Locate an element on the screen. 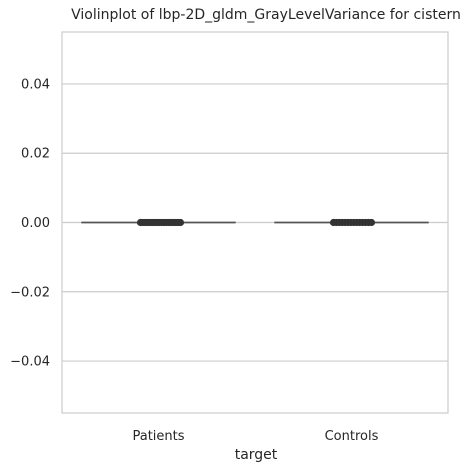 The image size is (471, 473). y-tick-label: 0.02 is located at coordinates (35, 154).